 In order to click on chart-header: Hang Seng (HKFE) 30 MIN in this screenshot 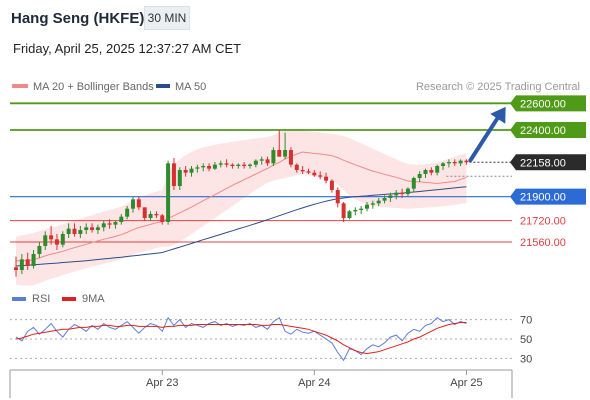, I will do `click(295, 18)`.